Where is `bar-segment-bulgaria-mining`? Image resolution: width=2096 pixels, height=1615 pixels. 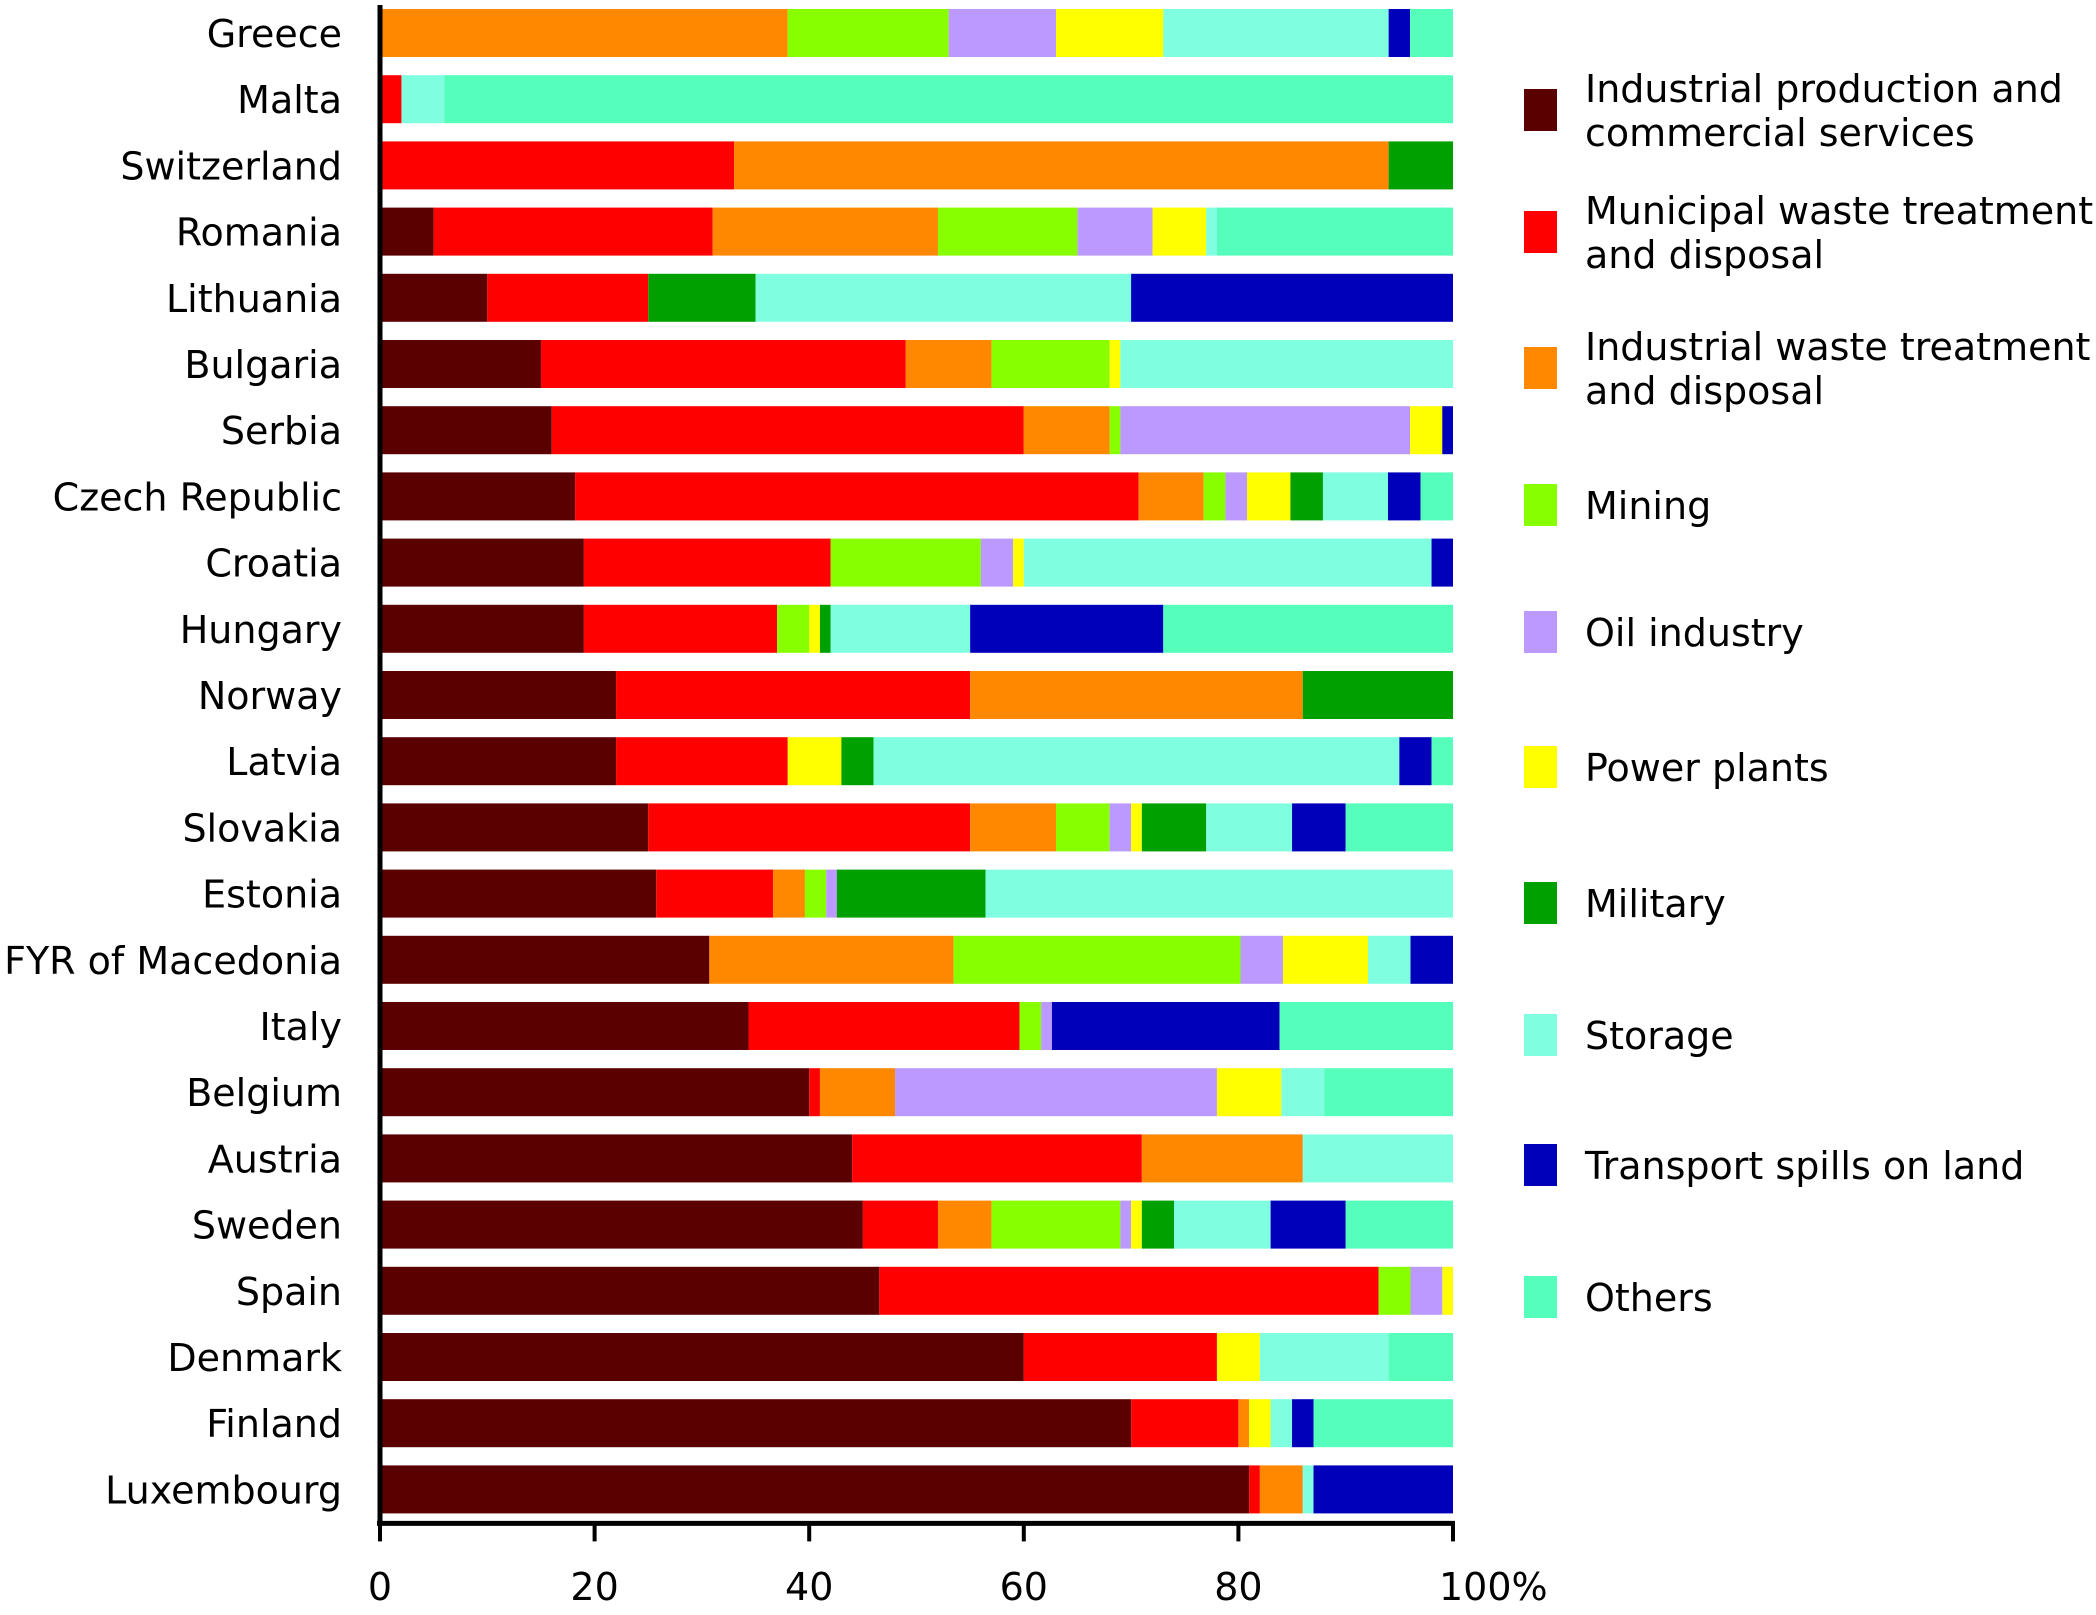 bar-segment-bulgaria-mining is located at coordinates (1050, 364).